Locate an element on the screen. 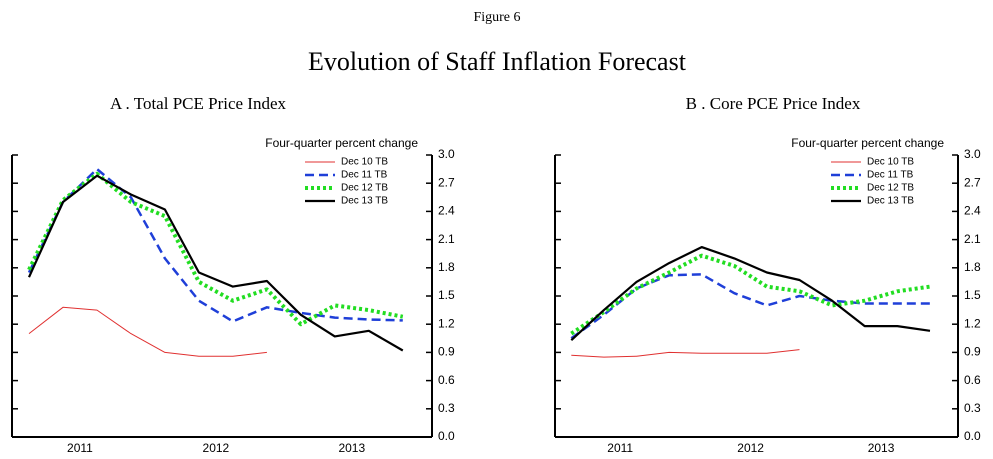 The image size is (993, 459). figure-number: Figure 6 is located at coordinates (496, 17).